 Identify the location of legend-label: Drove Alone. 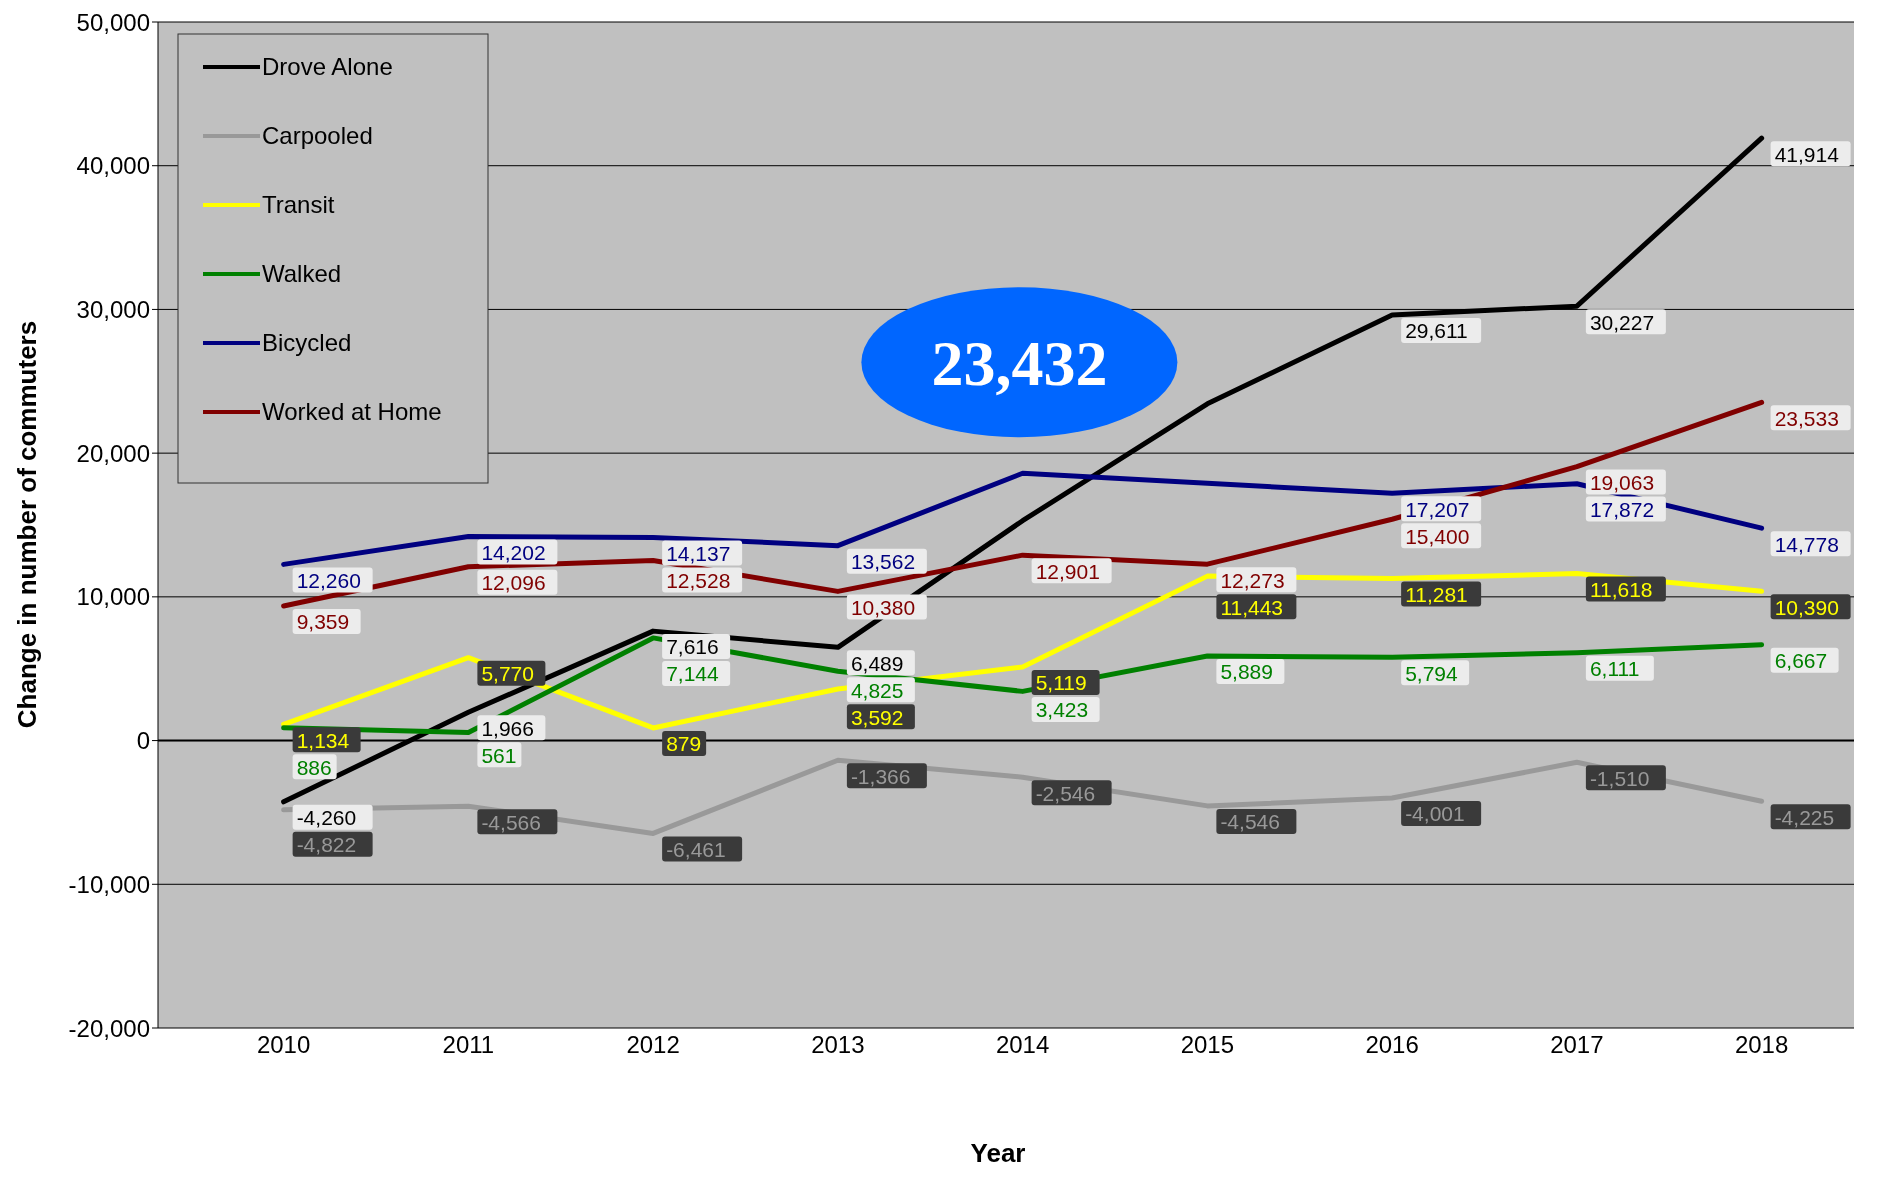
(327, 67).